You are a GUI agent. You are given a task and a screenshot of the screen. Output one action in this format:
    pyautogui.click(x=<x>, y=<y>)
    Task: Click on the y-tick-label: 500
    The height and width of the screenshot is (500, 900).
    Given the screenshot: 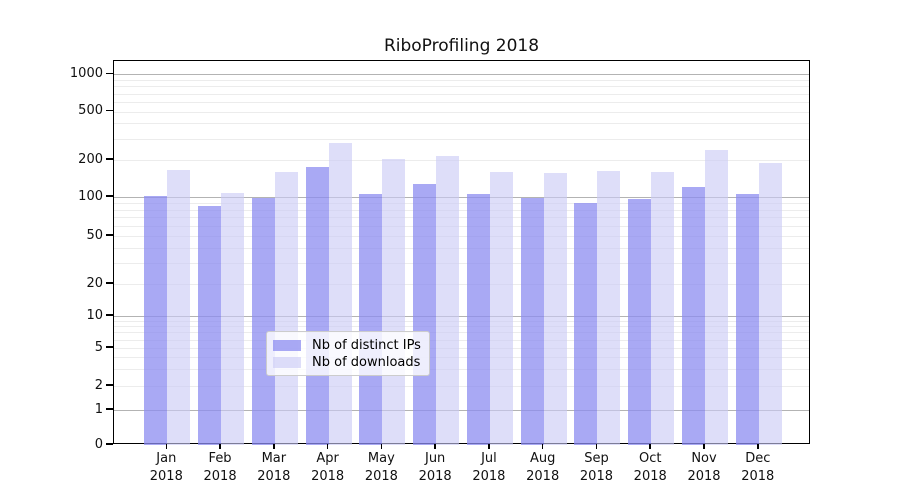 What is the action you would take?
    pyautogui.click(x=90, y=111)
    